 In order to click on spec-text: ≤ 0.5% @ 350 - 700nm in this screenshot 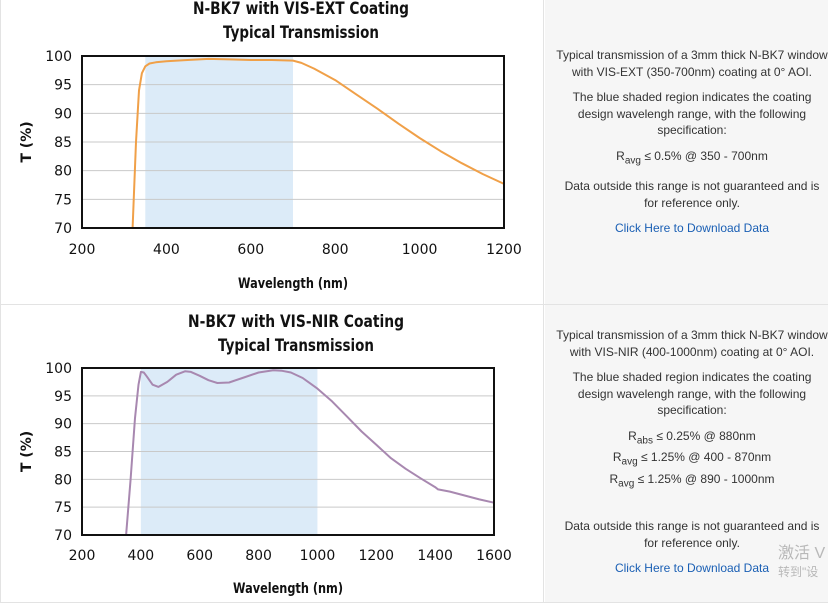, I will do `click(706, 155)`.